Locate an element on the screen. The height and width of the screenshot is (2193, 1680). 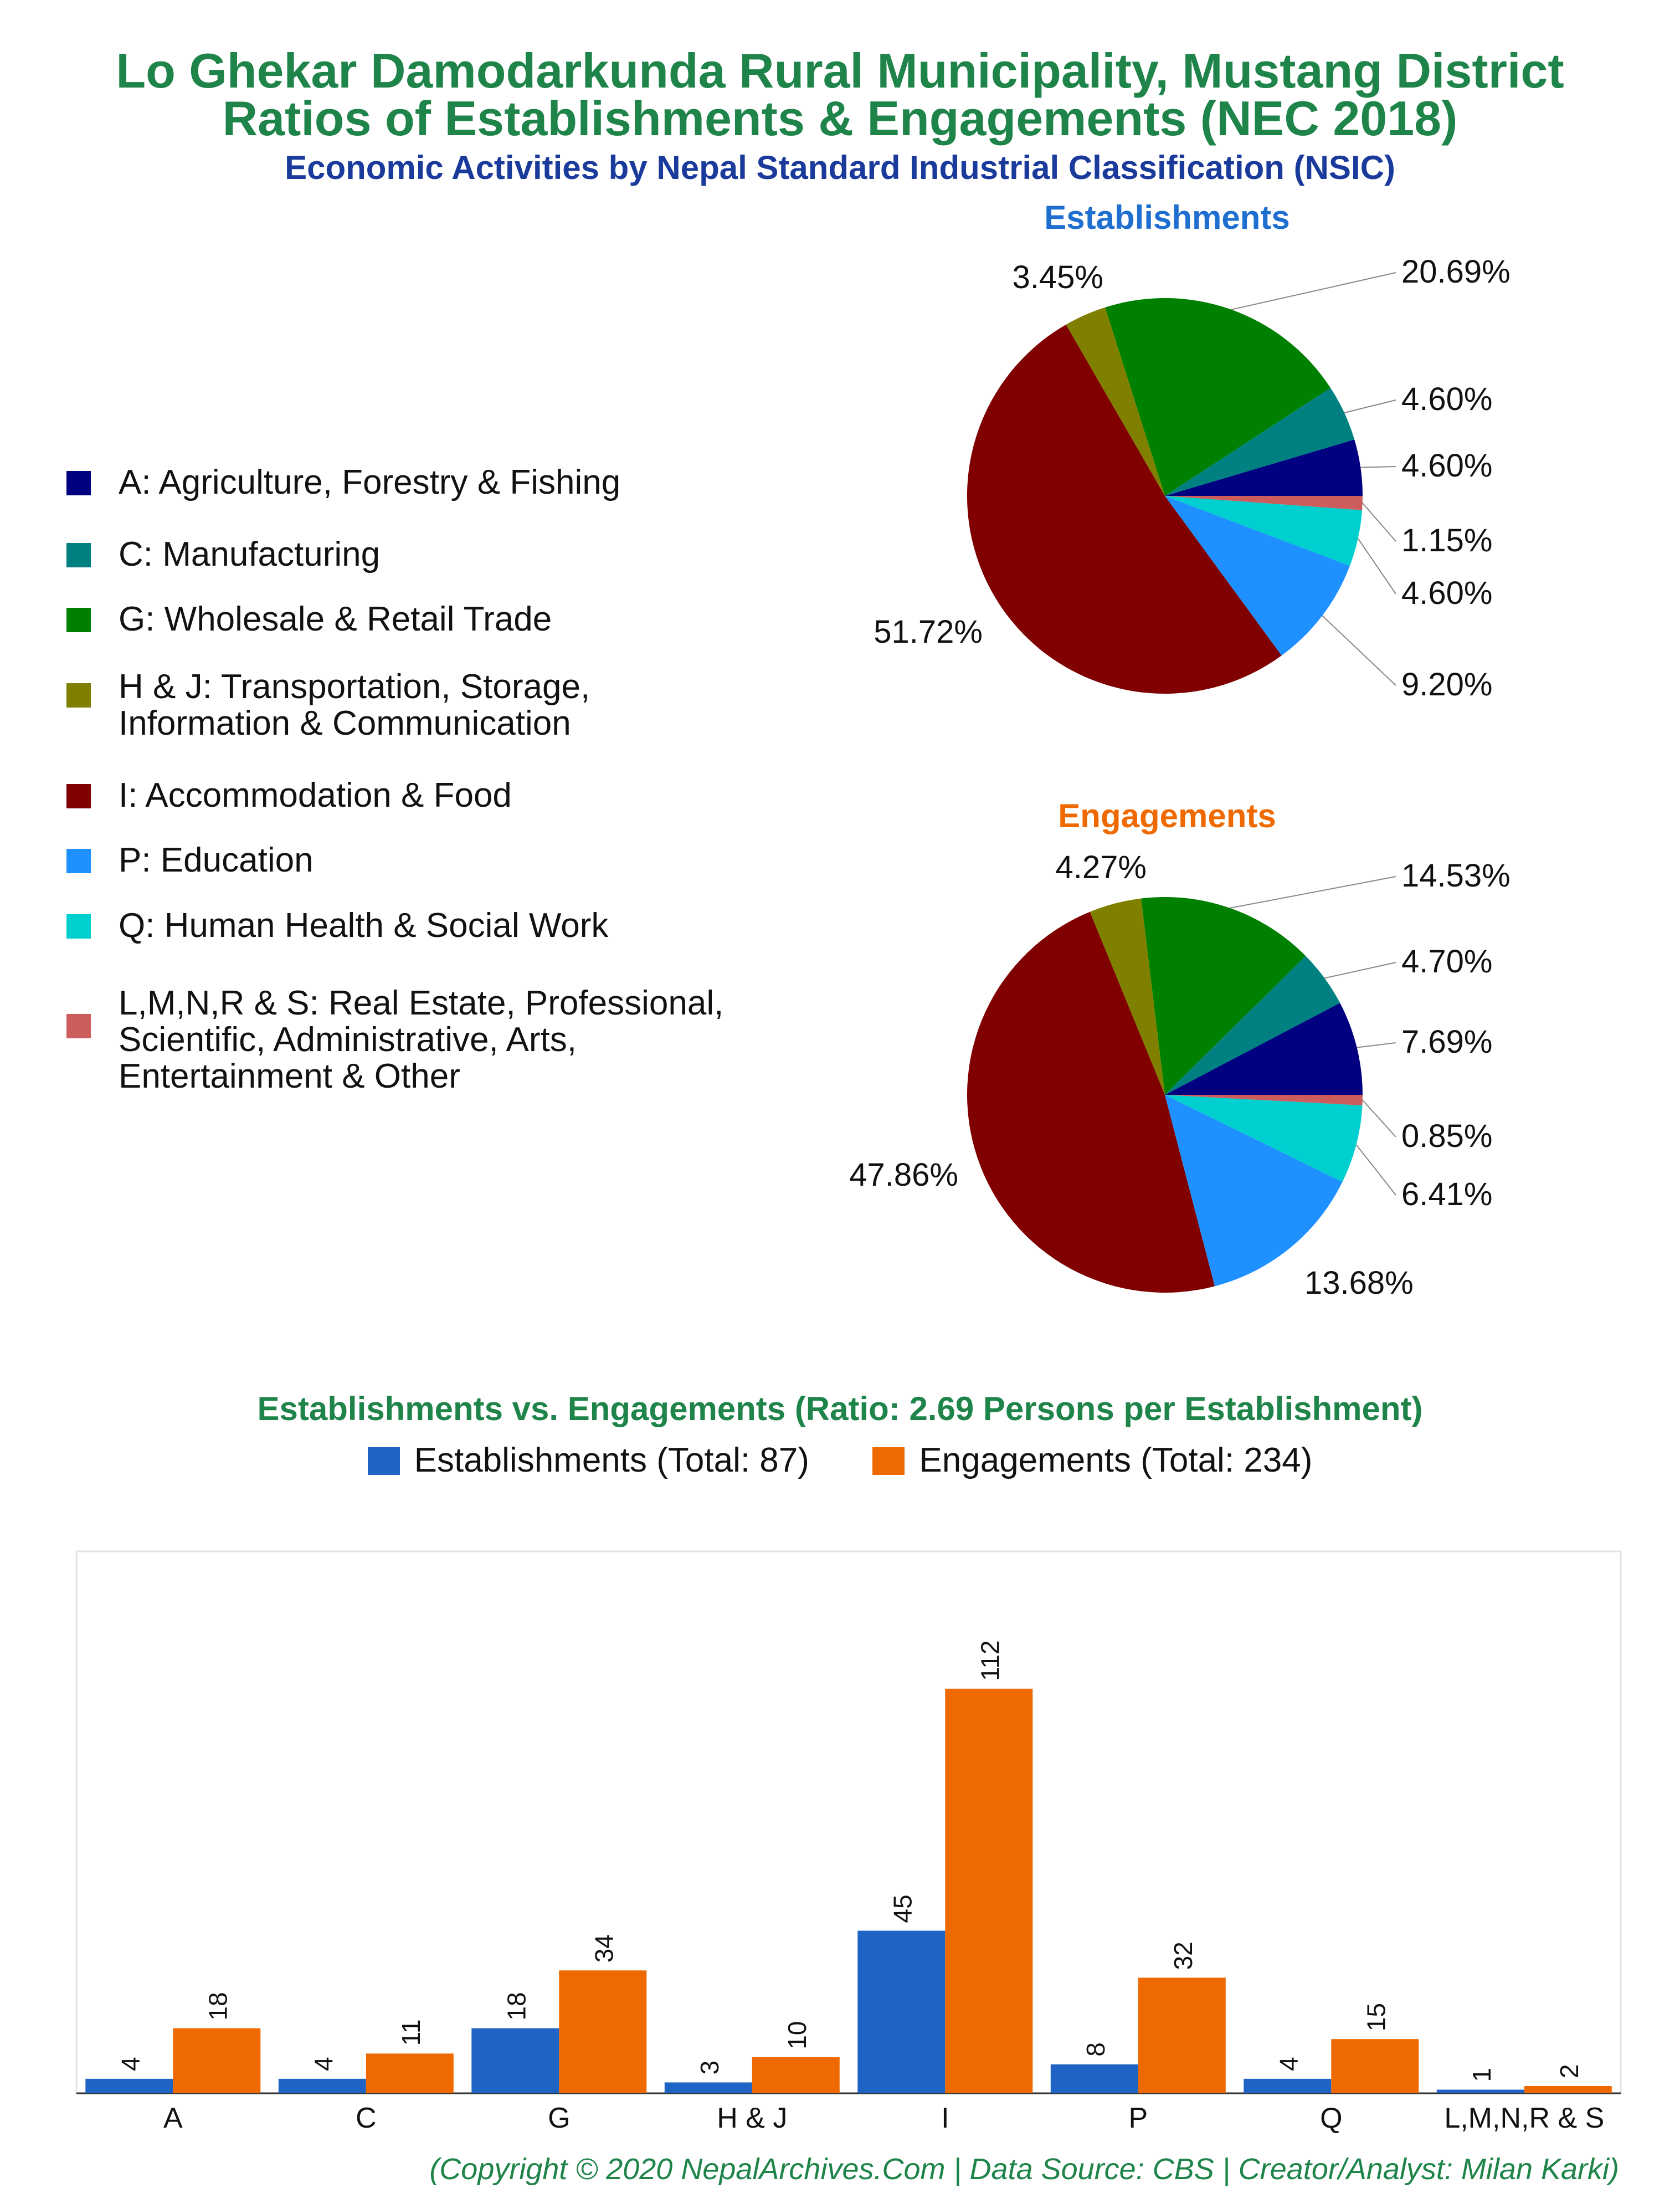
legend-label-line: L,M,N,R & S: Real Estate, Professional, is located at coordinates (421, 1003).